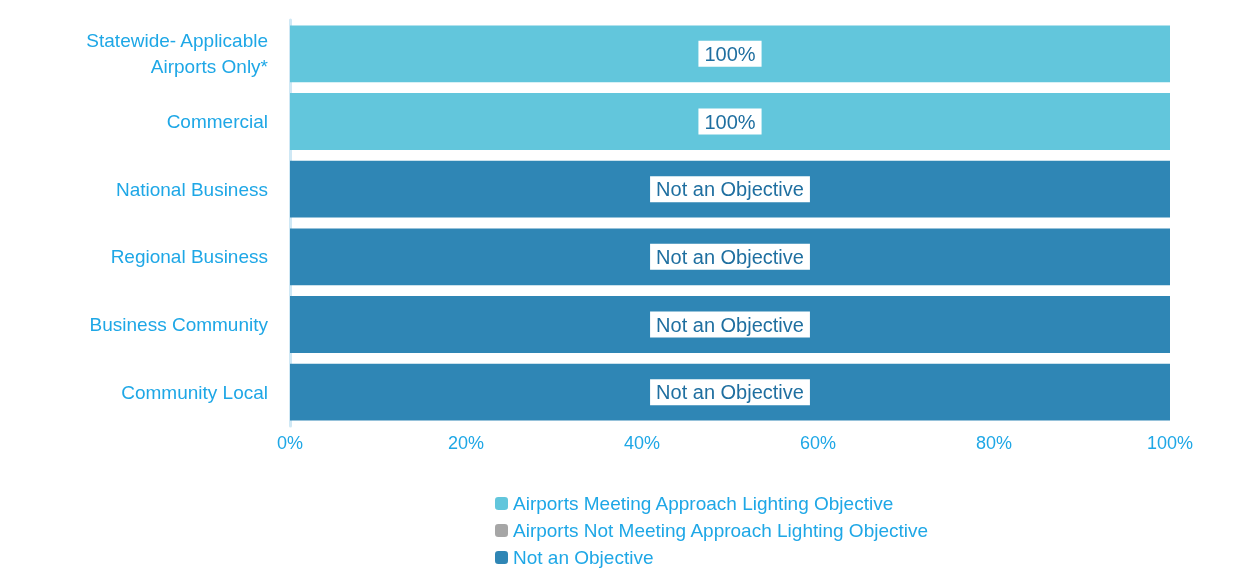 The image size is (1250, 578). Describe the element at coordinates (217, 121) in the screenshot. I see `y-tick-label: Commercial` at that location.